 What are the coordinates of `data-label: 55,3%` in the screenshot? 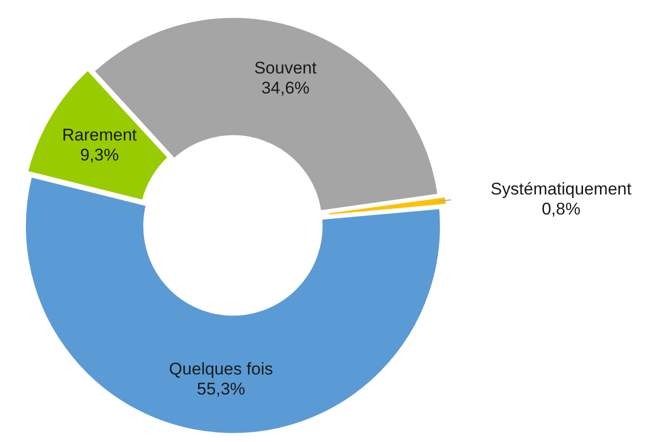 It's located at (221, 389).